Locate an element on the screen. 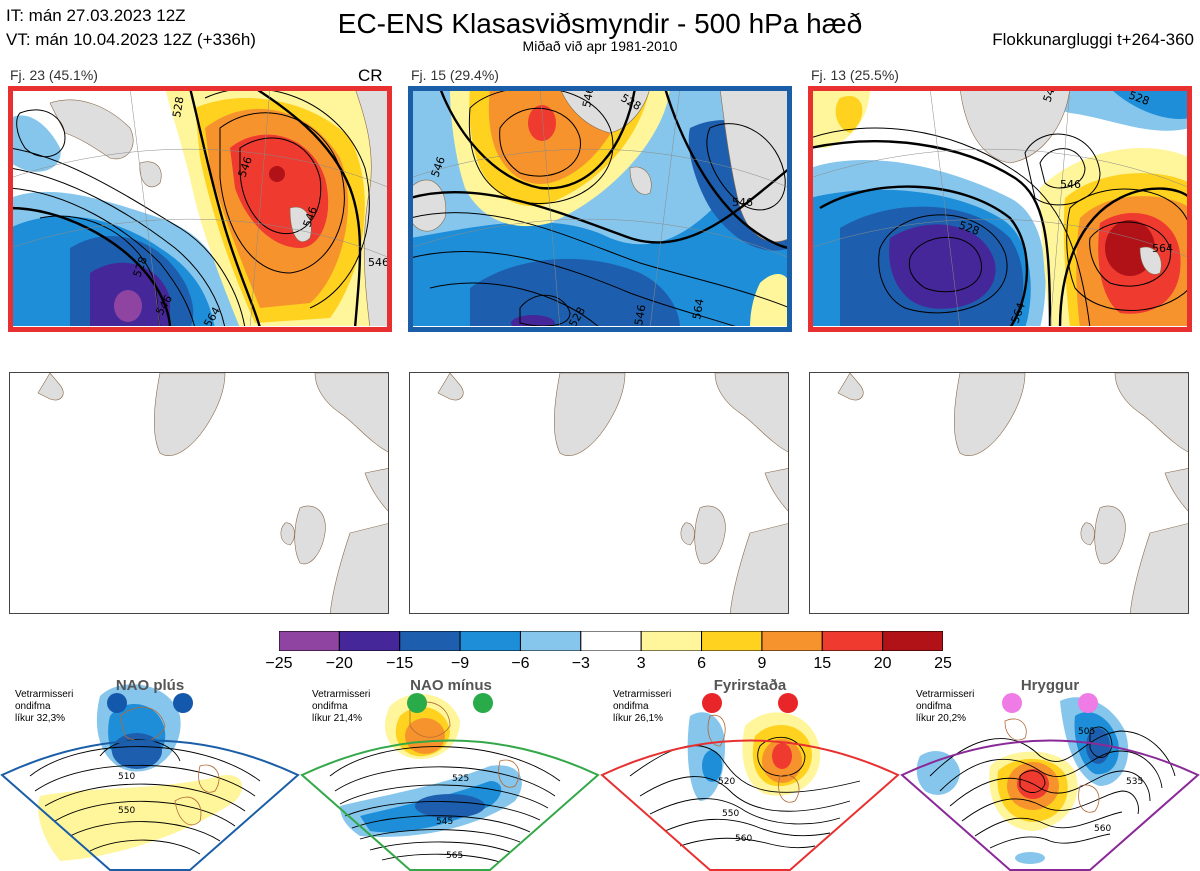  regime-4-contour-label: 505 is located at coordinates (1086, 732).